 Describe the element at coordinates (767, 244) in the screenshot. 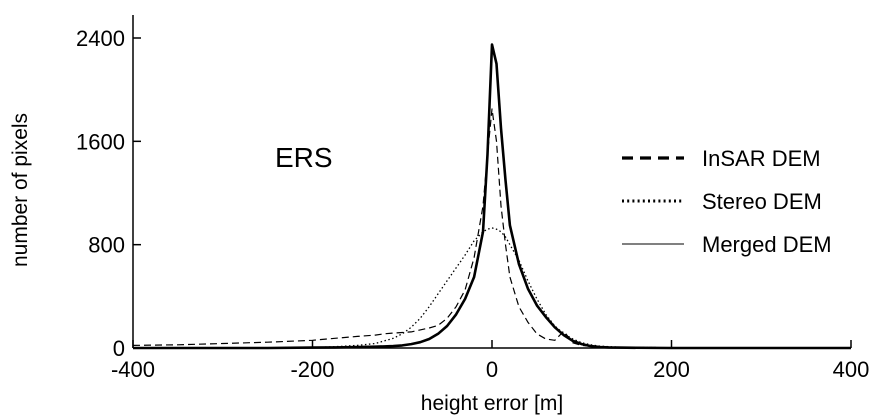

I see `legend-label: Merged DEM` at that location.